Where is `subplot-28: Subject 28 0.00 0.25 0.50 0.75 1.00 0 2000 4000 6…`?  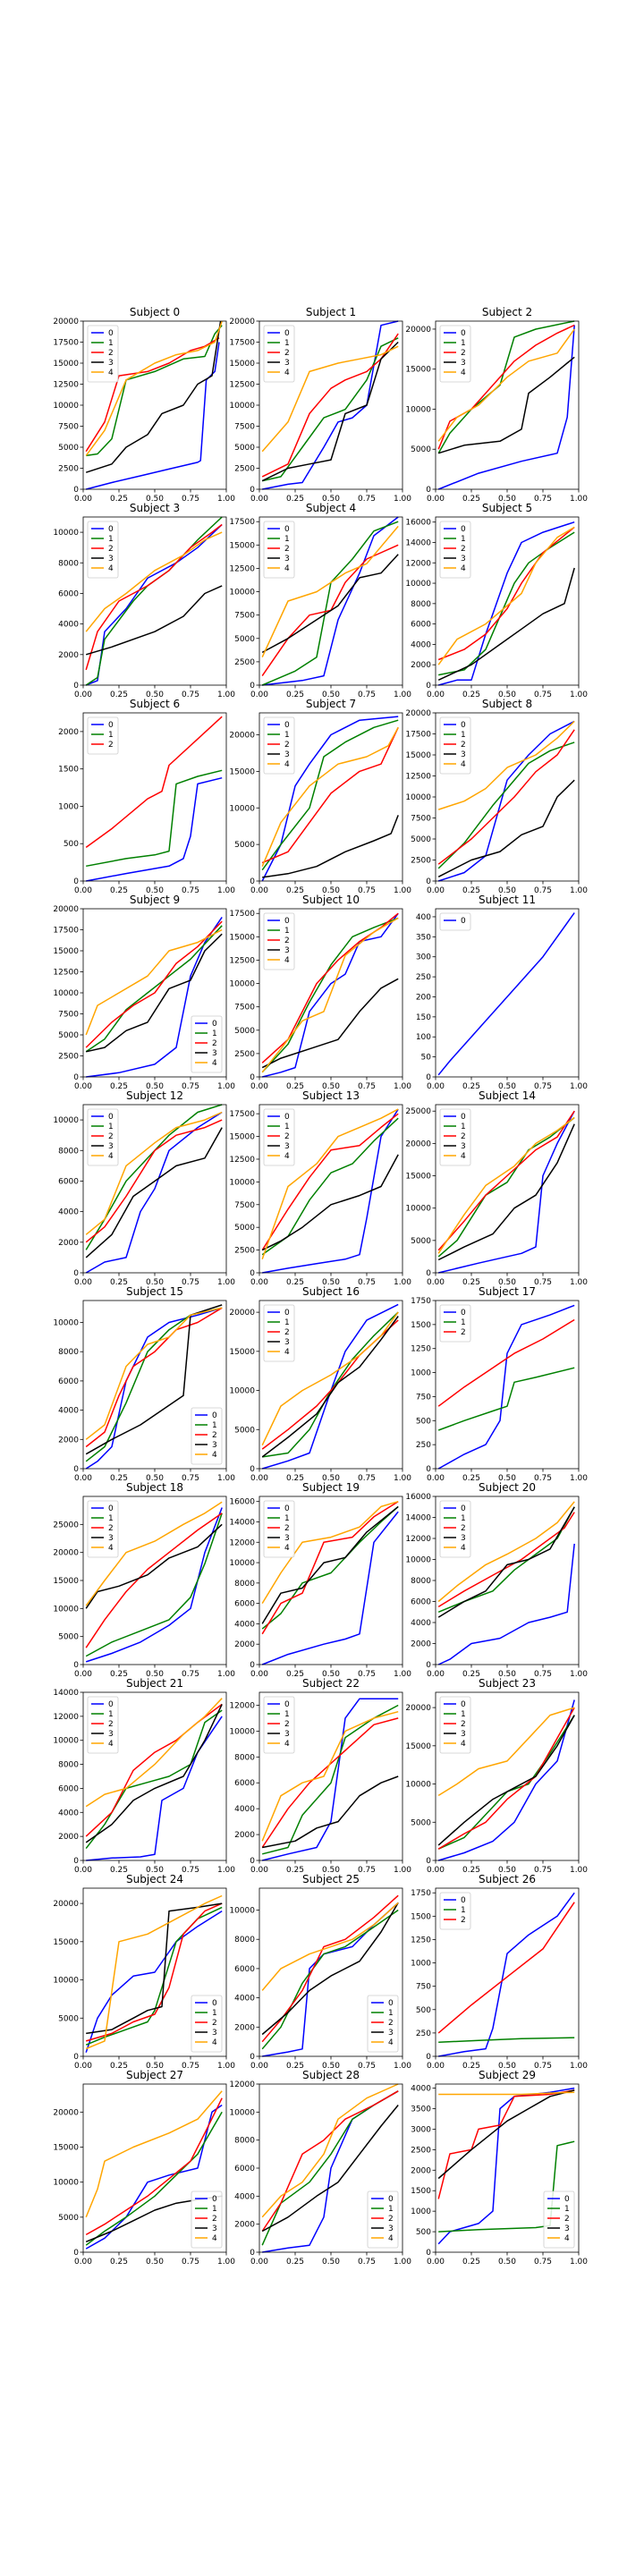
subplot-28: Subject 28 0.00 0.25 0.50 0.75 1.00 0 2000 4000 6… is located at coordinates (320, 2168).